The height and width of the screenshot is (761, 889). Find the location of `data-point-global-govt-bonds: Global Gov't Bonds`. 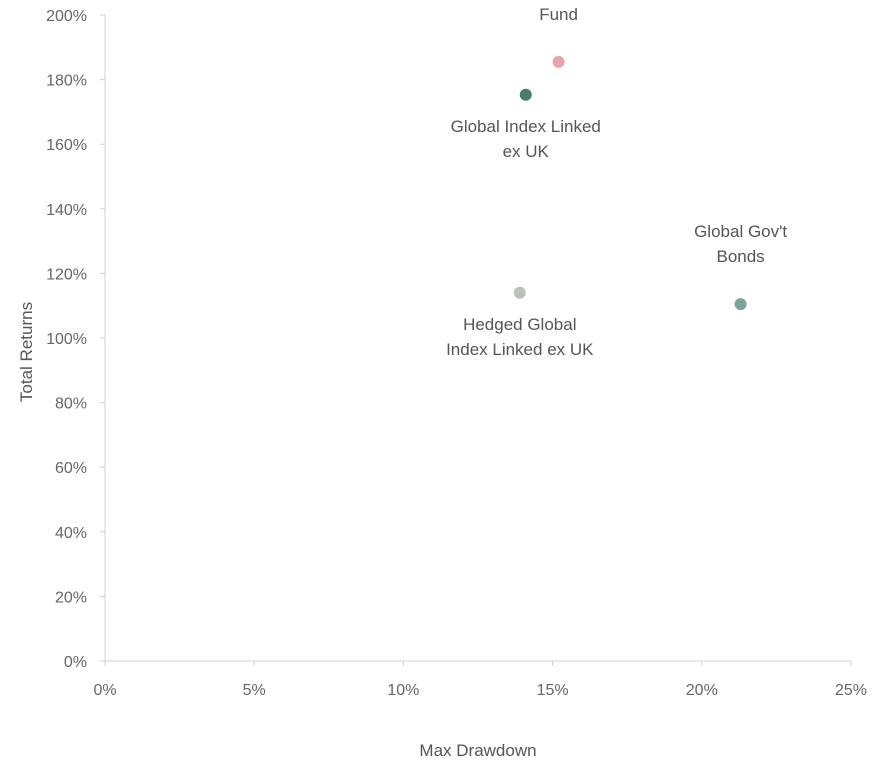

data-point-global-govt-bonds: Global Gov't Bonds is located at coordinates (740, 266).